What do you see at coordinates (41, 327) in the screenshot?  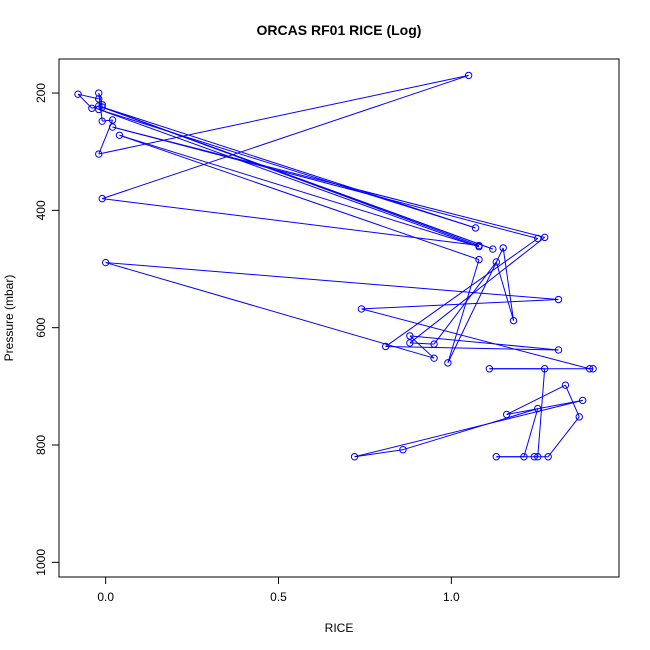 I see `y-tick-label: 600` at bounding box center [41, 327].